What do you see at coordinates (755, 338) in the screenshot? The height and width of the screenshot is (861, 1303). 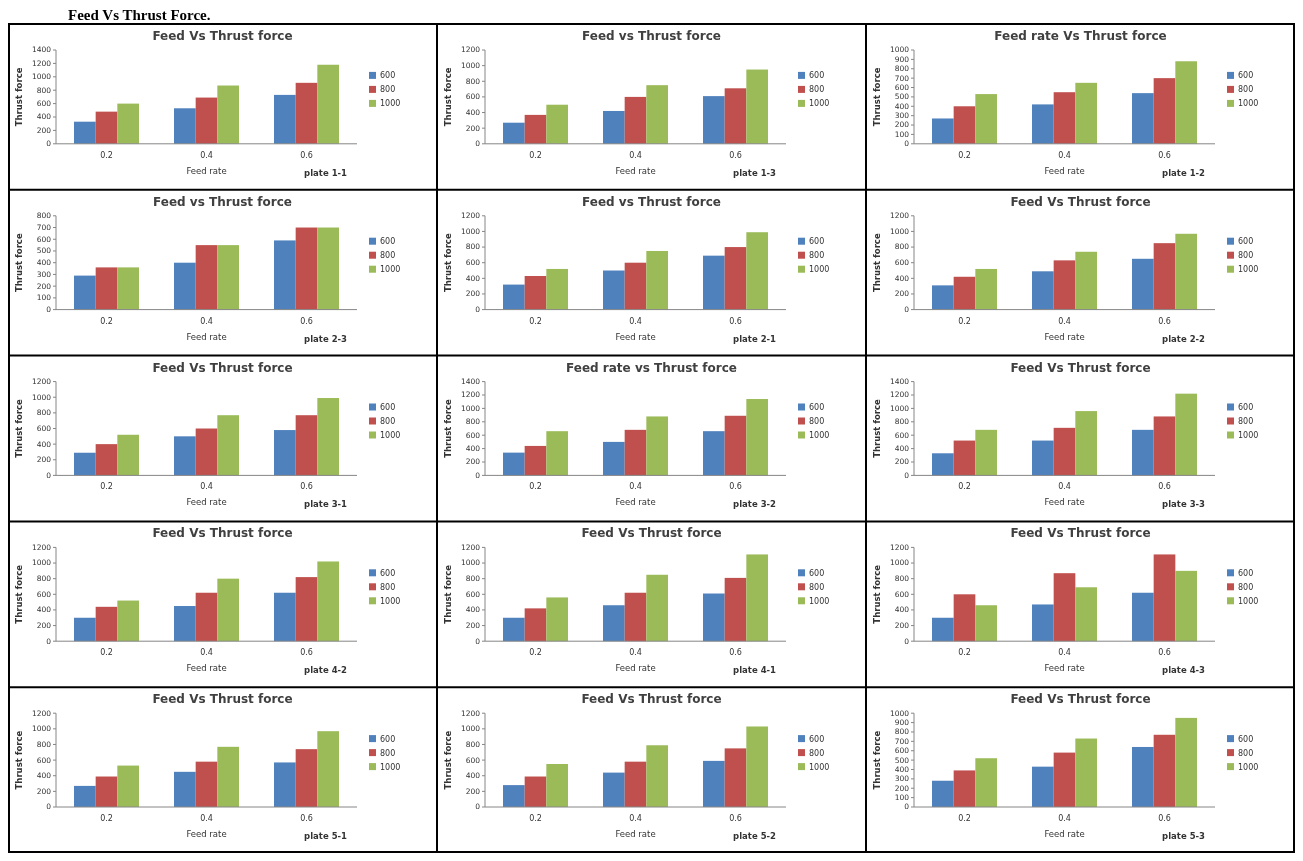 I see `text: plate 2-1` at bounding box center [755, 338].